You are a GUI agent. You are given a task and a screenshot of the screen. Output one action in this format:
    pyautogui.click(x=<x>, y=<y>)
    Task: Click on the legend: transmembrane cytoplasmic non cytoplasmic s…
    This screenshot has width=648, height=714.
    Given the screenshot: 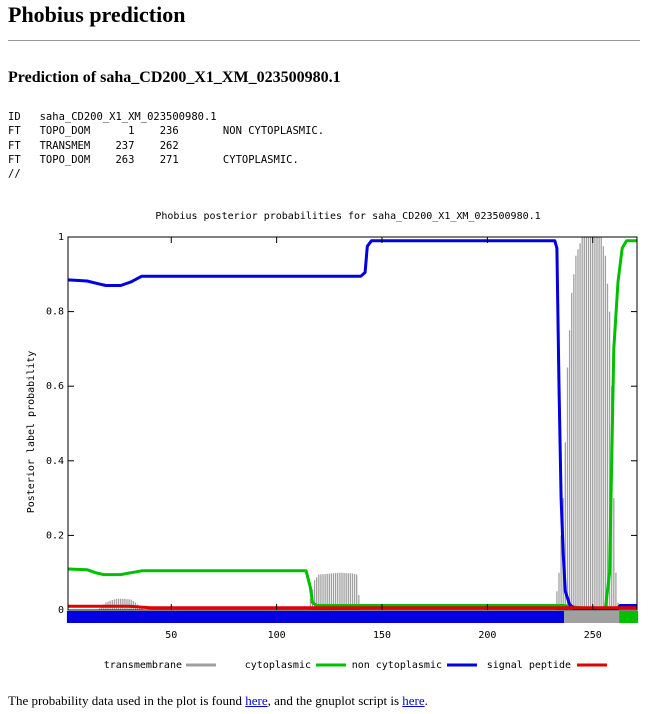 What is the action you would take?
    pyautogui.click(x=355, y=665)
    